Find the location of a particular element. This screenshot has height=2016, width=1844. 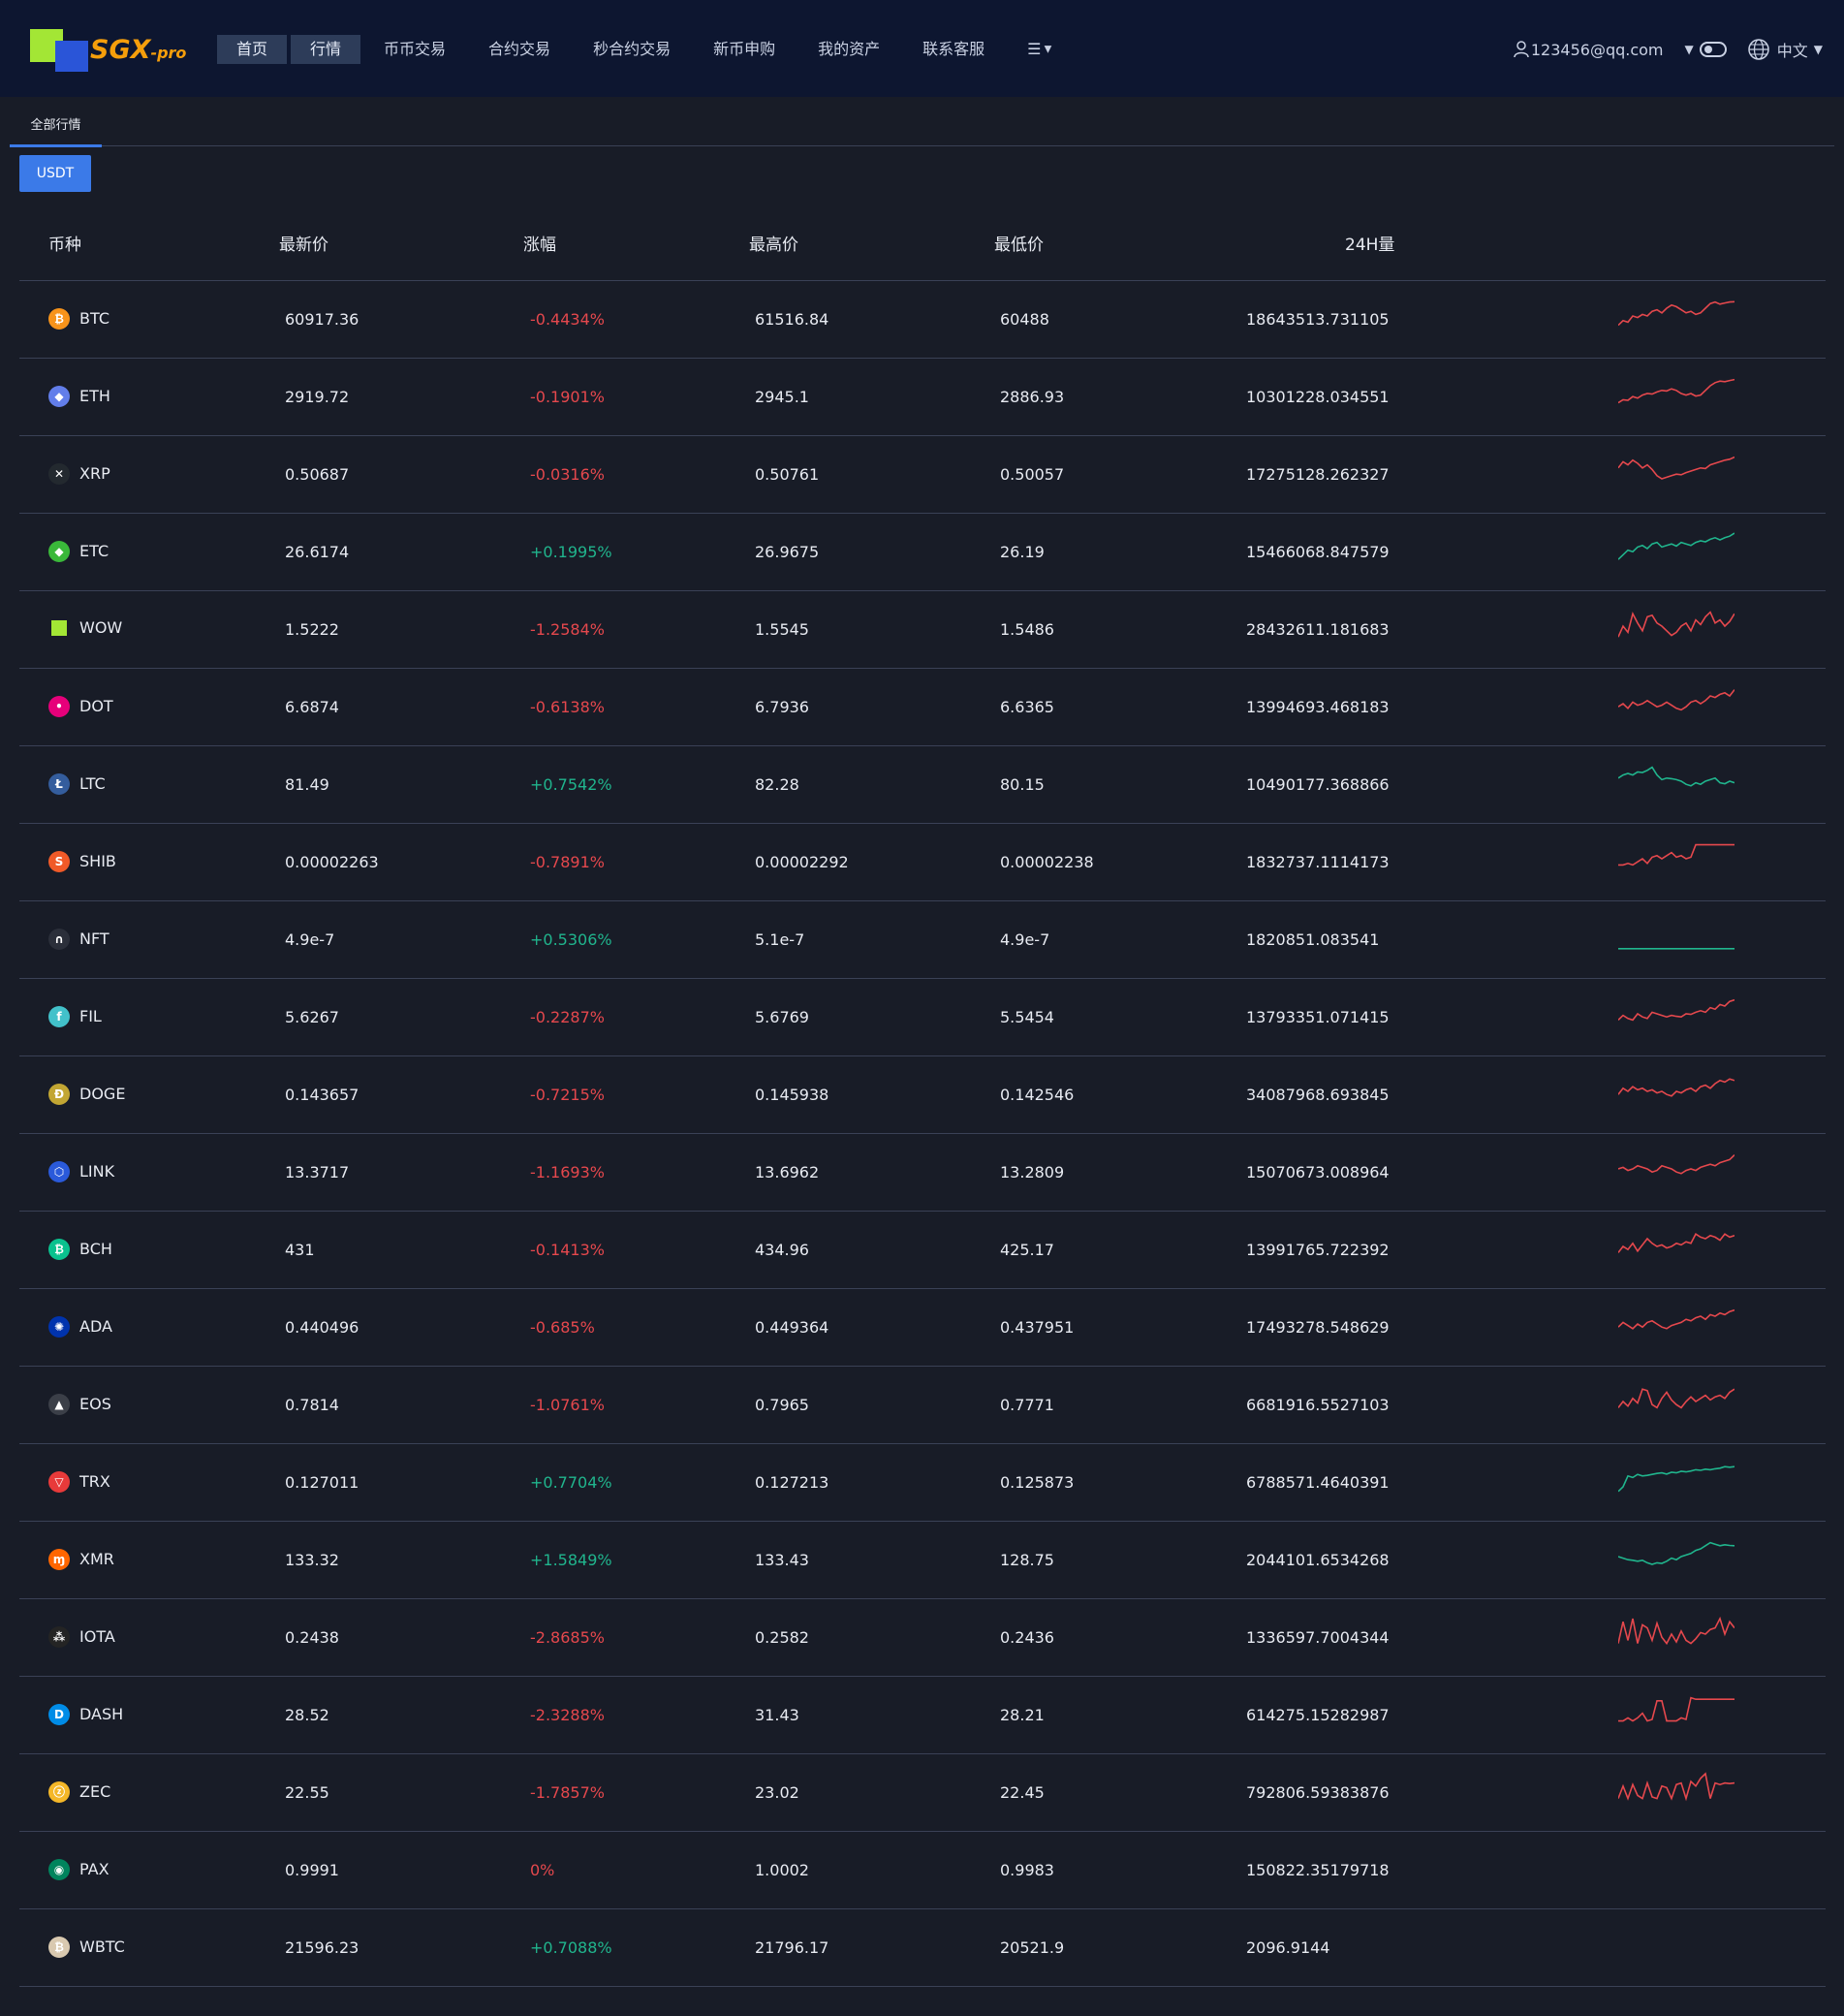

header-volume: 24H量 is located at coordinates (1370, 246).